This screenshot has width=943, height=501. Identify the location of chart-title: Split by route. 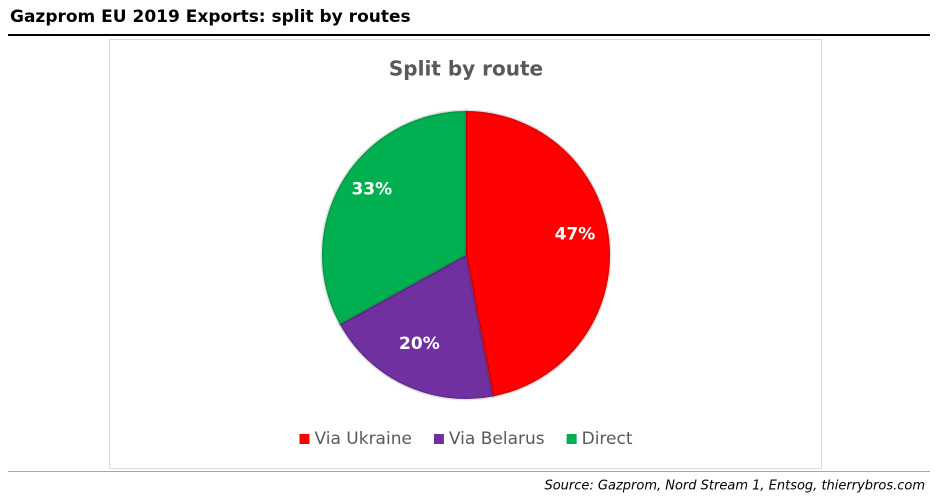
(466, 69).